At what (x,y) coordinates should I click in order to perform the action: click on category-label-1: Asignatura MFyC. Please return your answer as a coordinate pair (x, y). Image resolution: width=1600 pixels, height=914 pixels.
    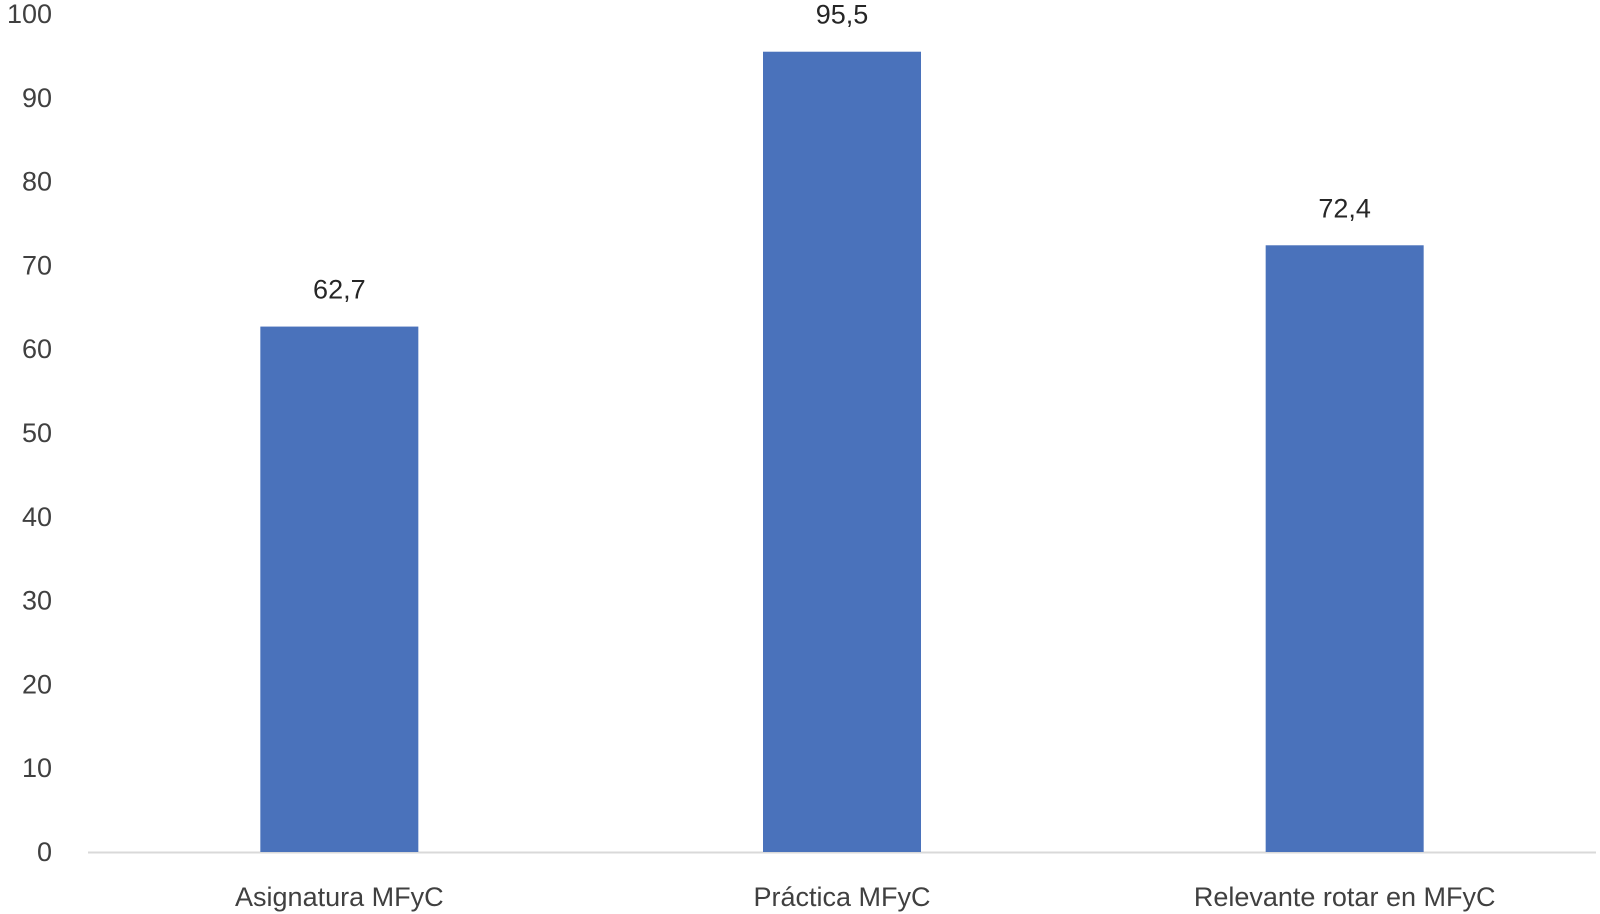
    Looking at the image, I should click on (339, 897).